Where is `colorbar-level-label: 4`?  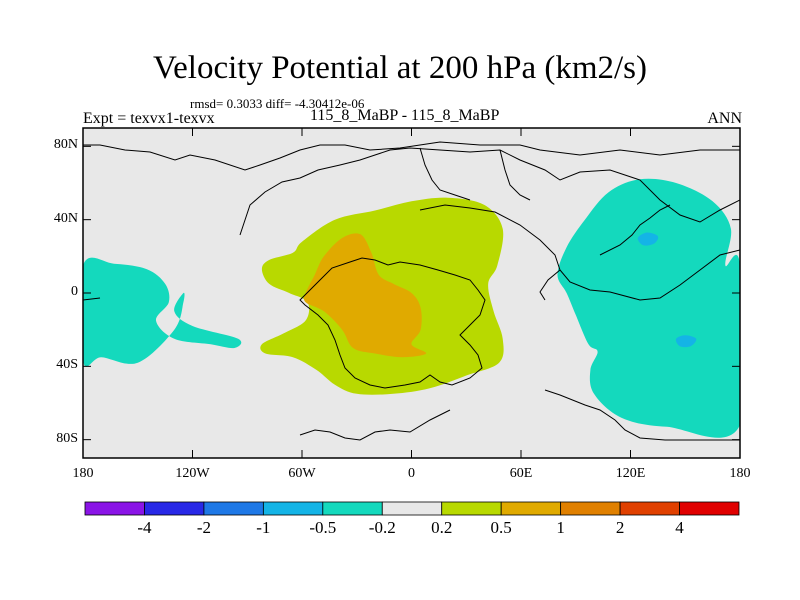 colorbar-level-label: 4 is located at coordinates (679, 527).